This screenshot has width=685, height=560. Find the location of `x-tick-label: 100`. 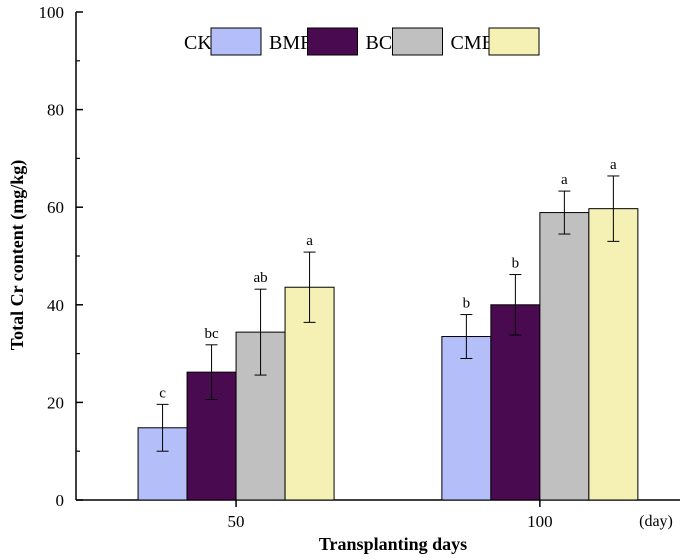

x-tick-label: 100 is located at coordinates (540, 521).